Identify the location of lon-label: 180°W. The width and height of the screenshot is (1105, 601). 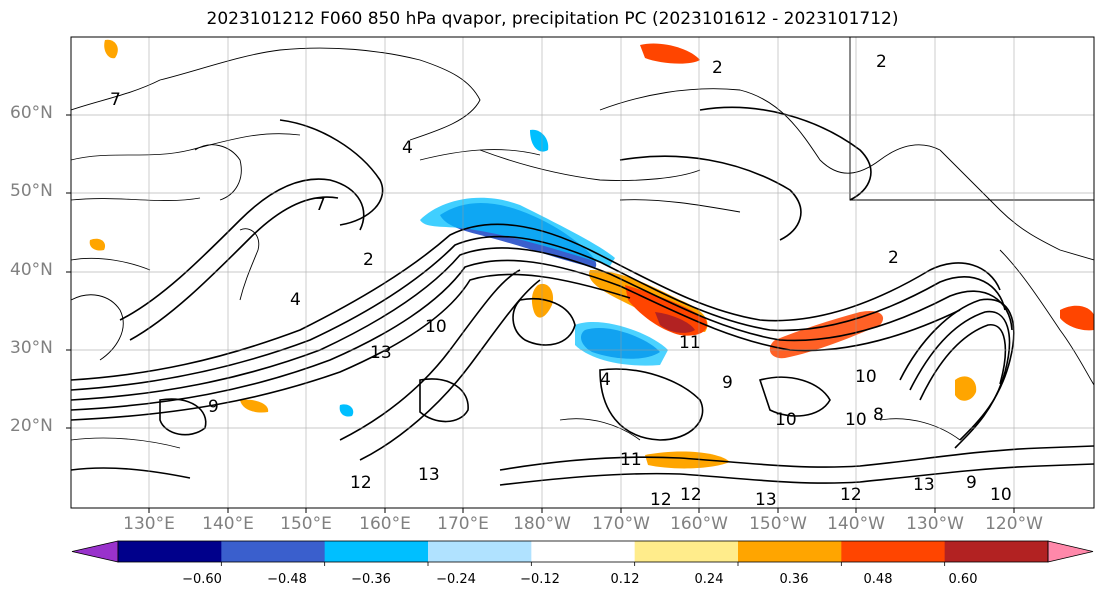
(542, 524).